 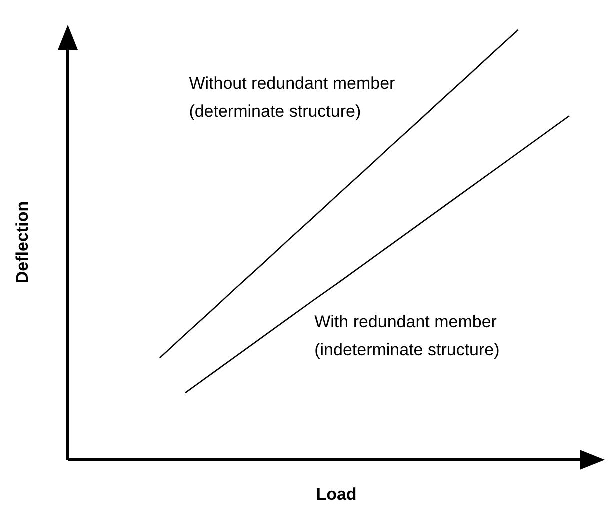 I want to click on series-label: With redundant member (indeterminate structure), so click(x=407, y=336).